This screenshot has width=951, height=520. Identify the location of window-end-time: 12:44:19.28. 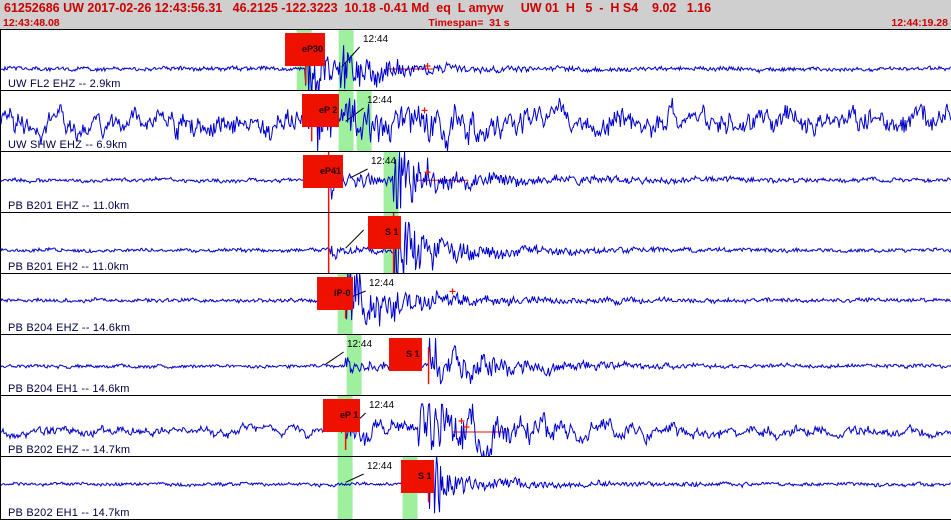
(919, 23).